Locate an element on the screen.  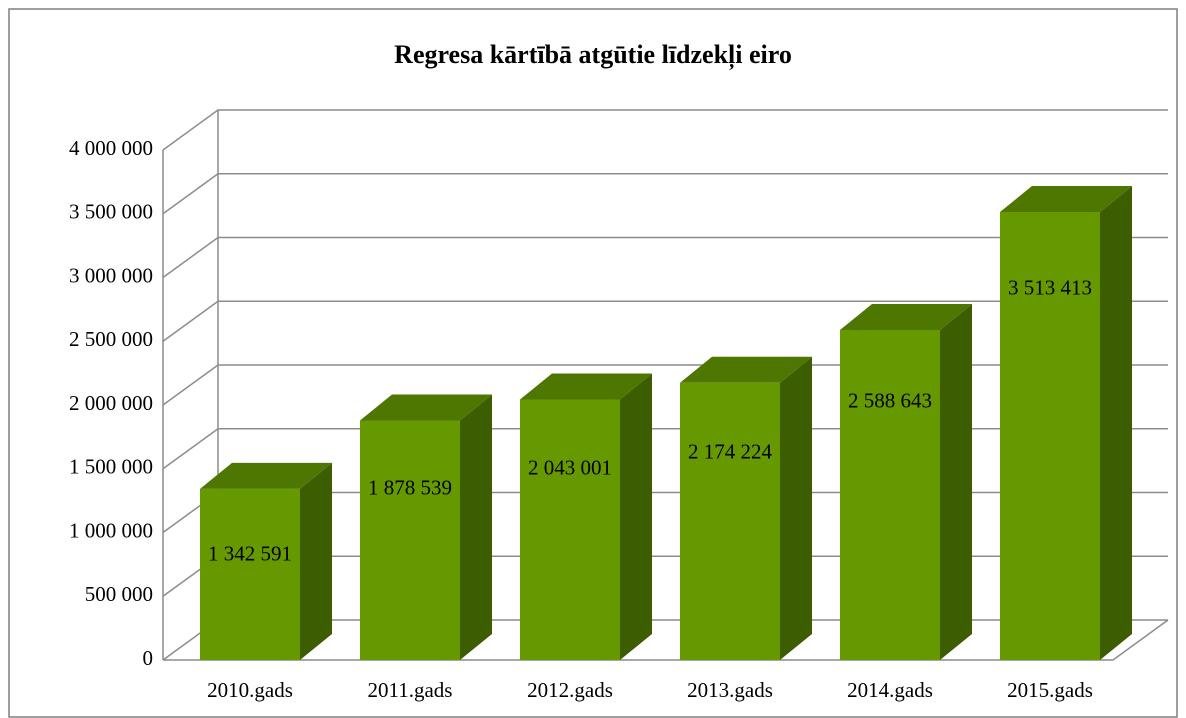
x-tick-label: 2013.gads is located at coordinates (730, 690).